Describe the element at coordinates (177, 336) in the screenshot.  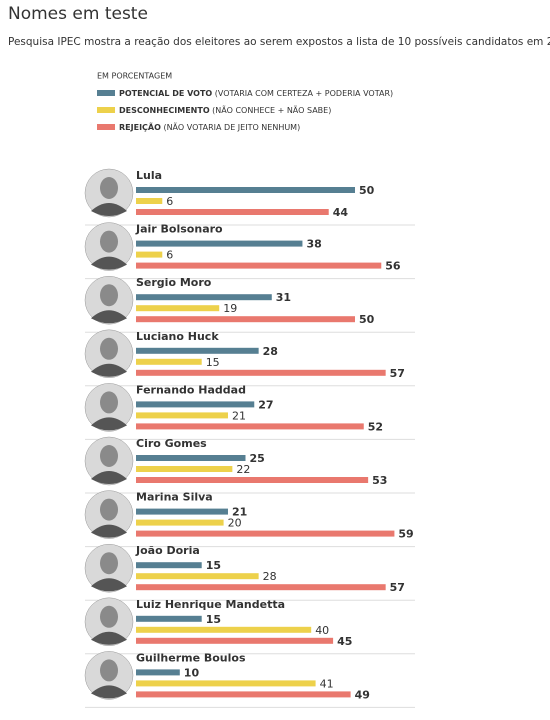
I see `category-label: Luciano Huck` at that location.